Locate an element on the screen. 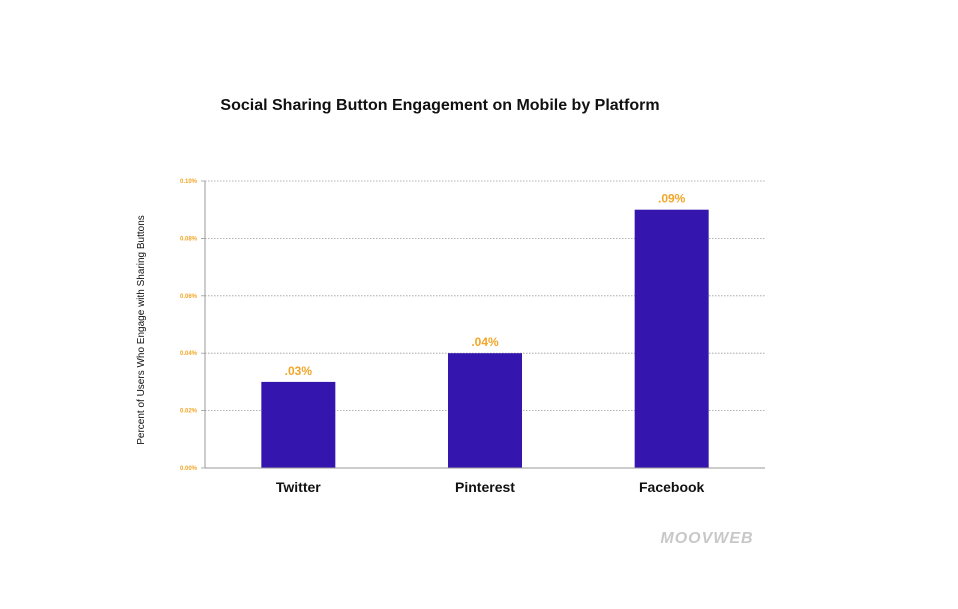 The height and width of the screenshot is (609, 958). data-label-facebook: .09% is located at coordinates (672, 199).